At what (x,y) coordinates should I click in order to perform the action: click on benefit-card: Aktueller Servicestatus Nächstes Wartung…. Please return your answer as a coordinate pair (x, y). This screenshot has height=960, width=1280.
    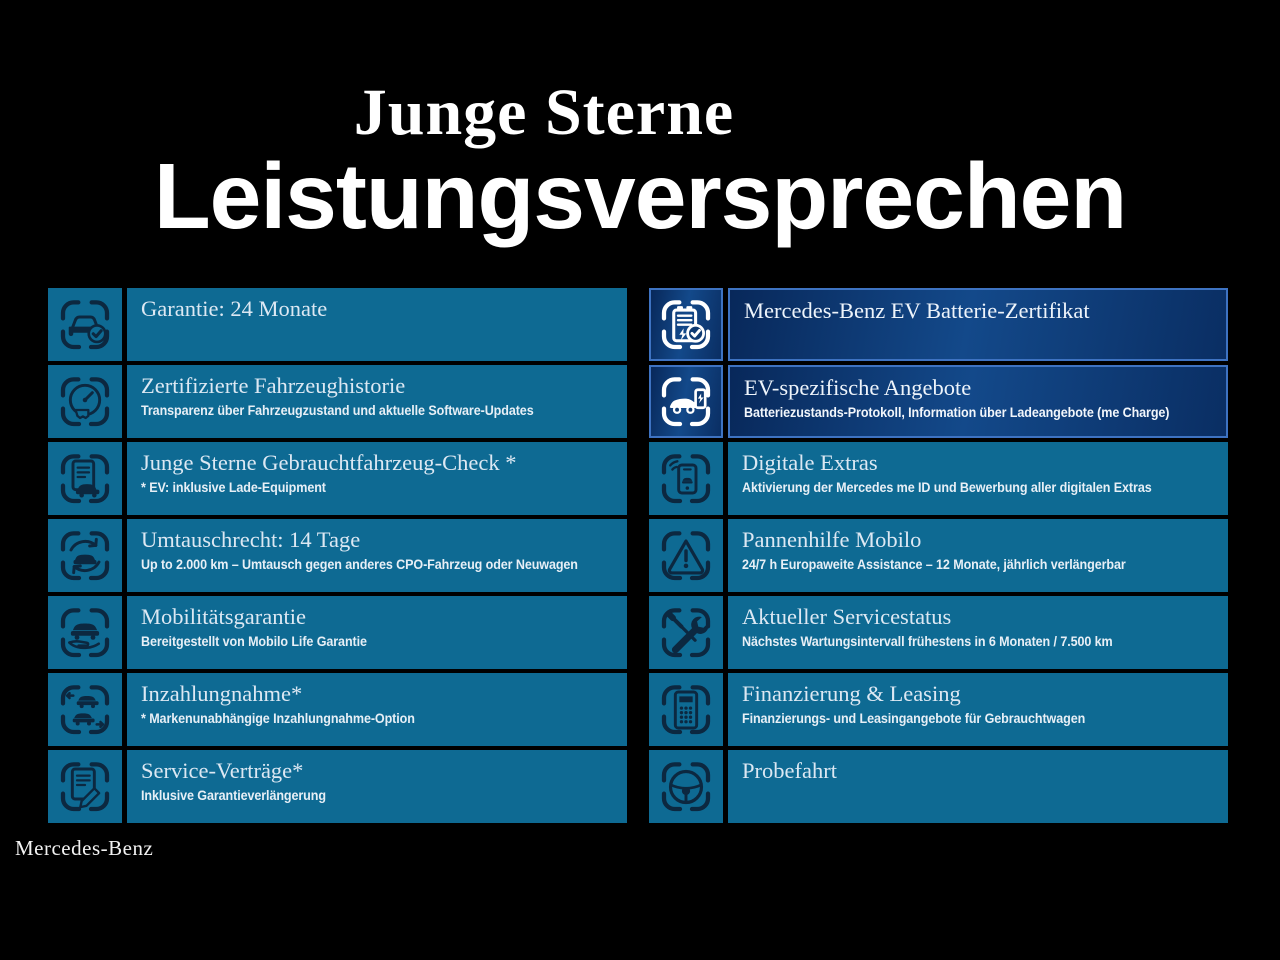
    Looking at the image, I should click on (978, 632).